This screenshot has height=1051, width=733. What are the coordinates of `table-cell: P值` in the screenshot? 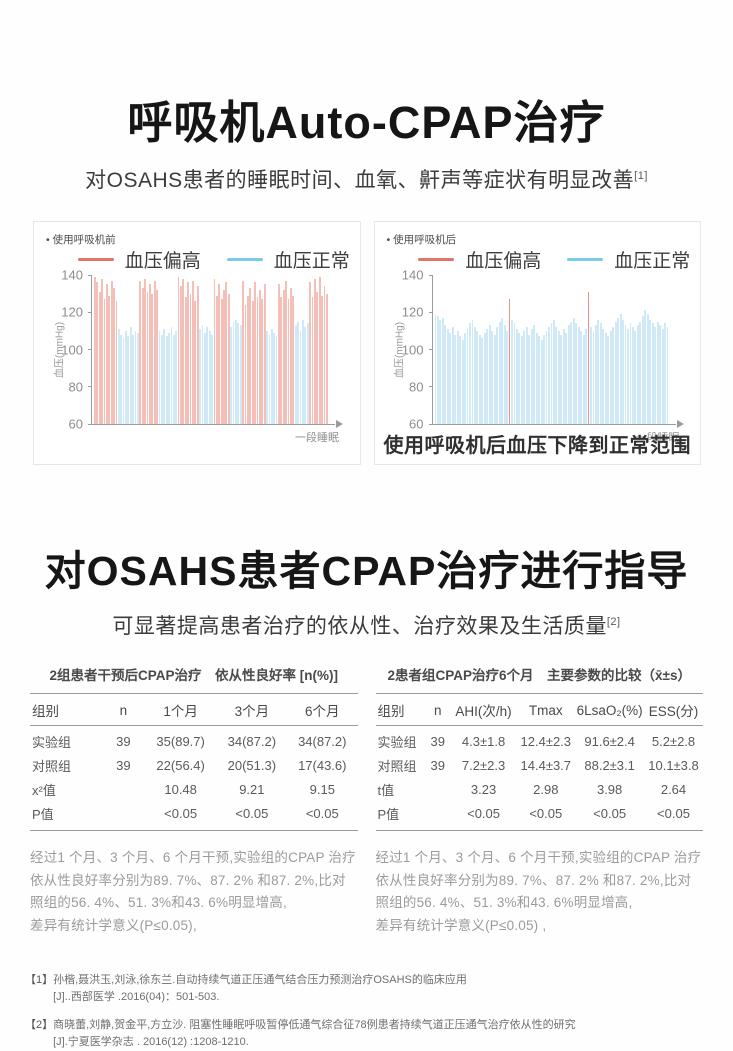 It's located at (43, 814).